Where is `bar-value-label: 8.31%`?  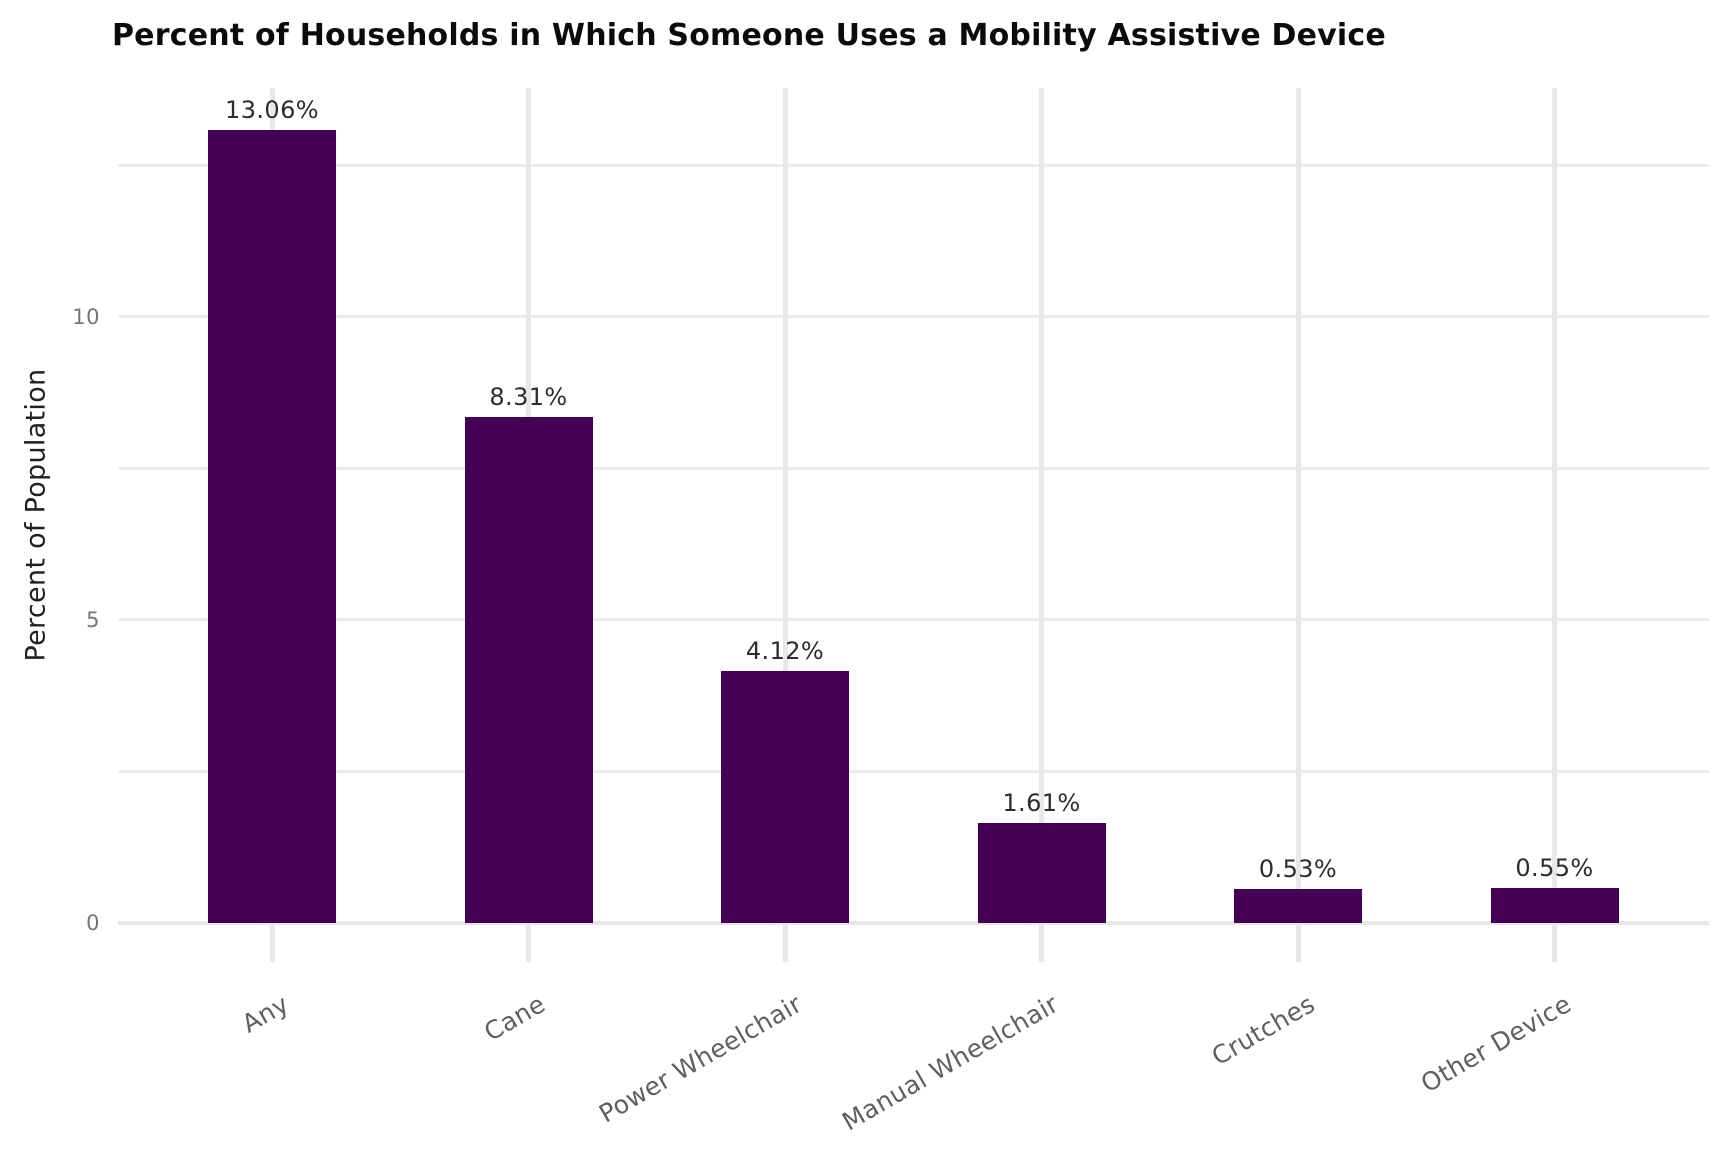 bar-value-label: 8.31% is located at coordinates (528, 397).